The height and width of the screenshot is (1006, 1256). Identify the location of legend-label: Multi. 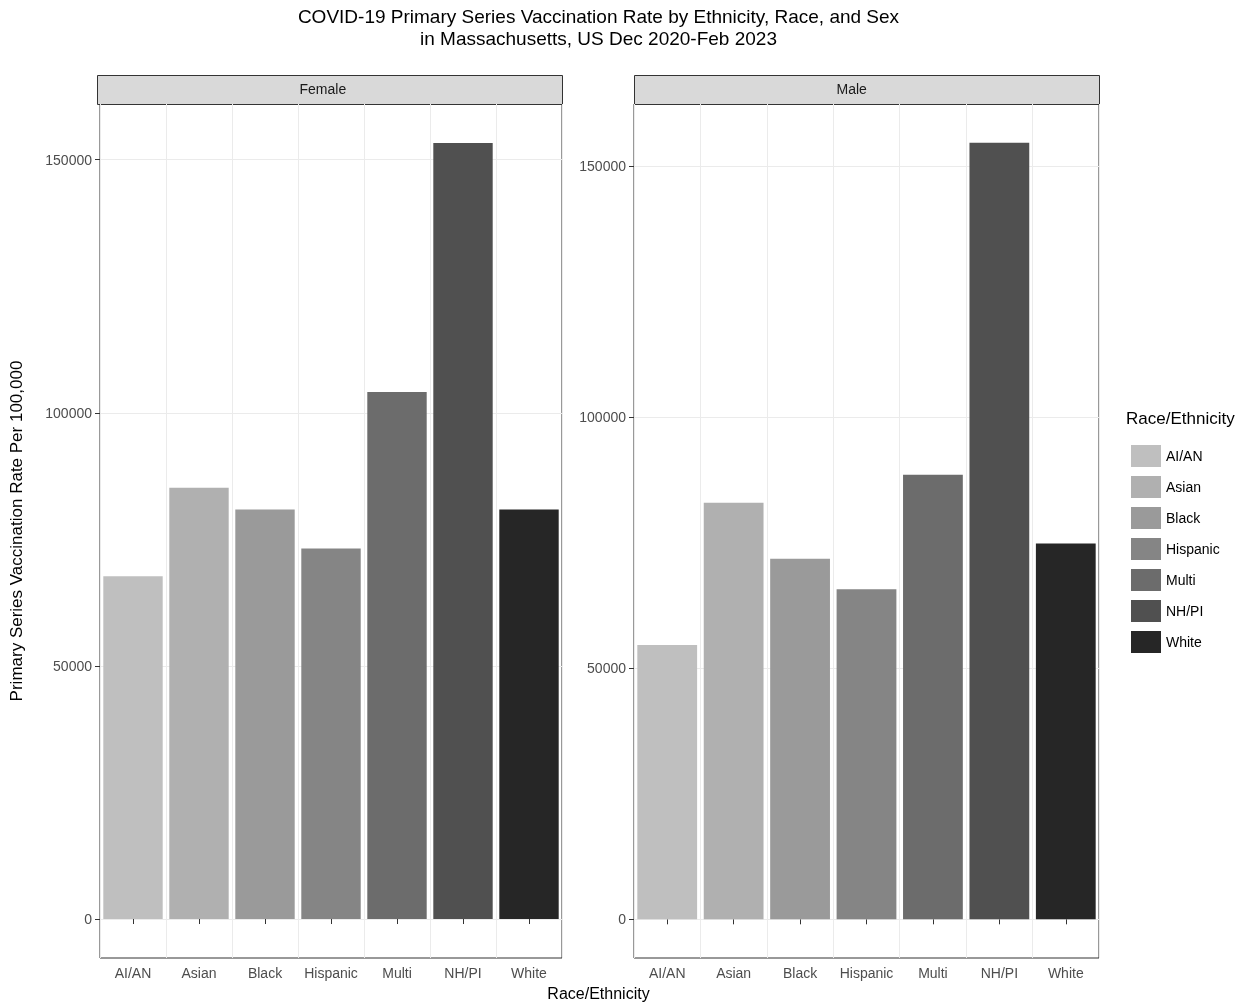
(1181, 580).